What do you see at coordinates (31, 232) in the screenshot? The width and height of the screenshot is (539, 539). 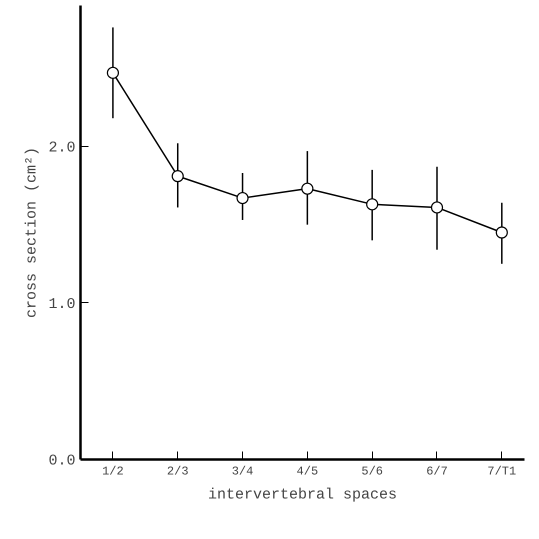 I see `y-axis-title: cross section (cm²)` at bounding box center [31, 232].